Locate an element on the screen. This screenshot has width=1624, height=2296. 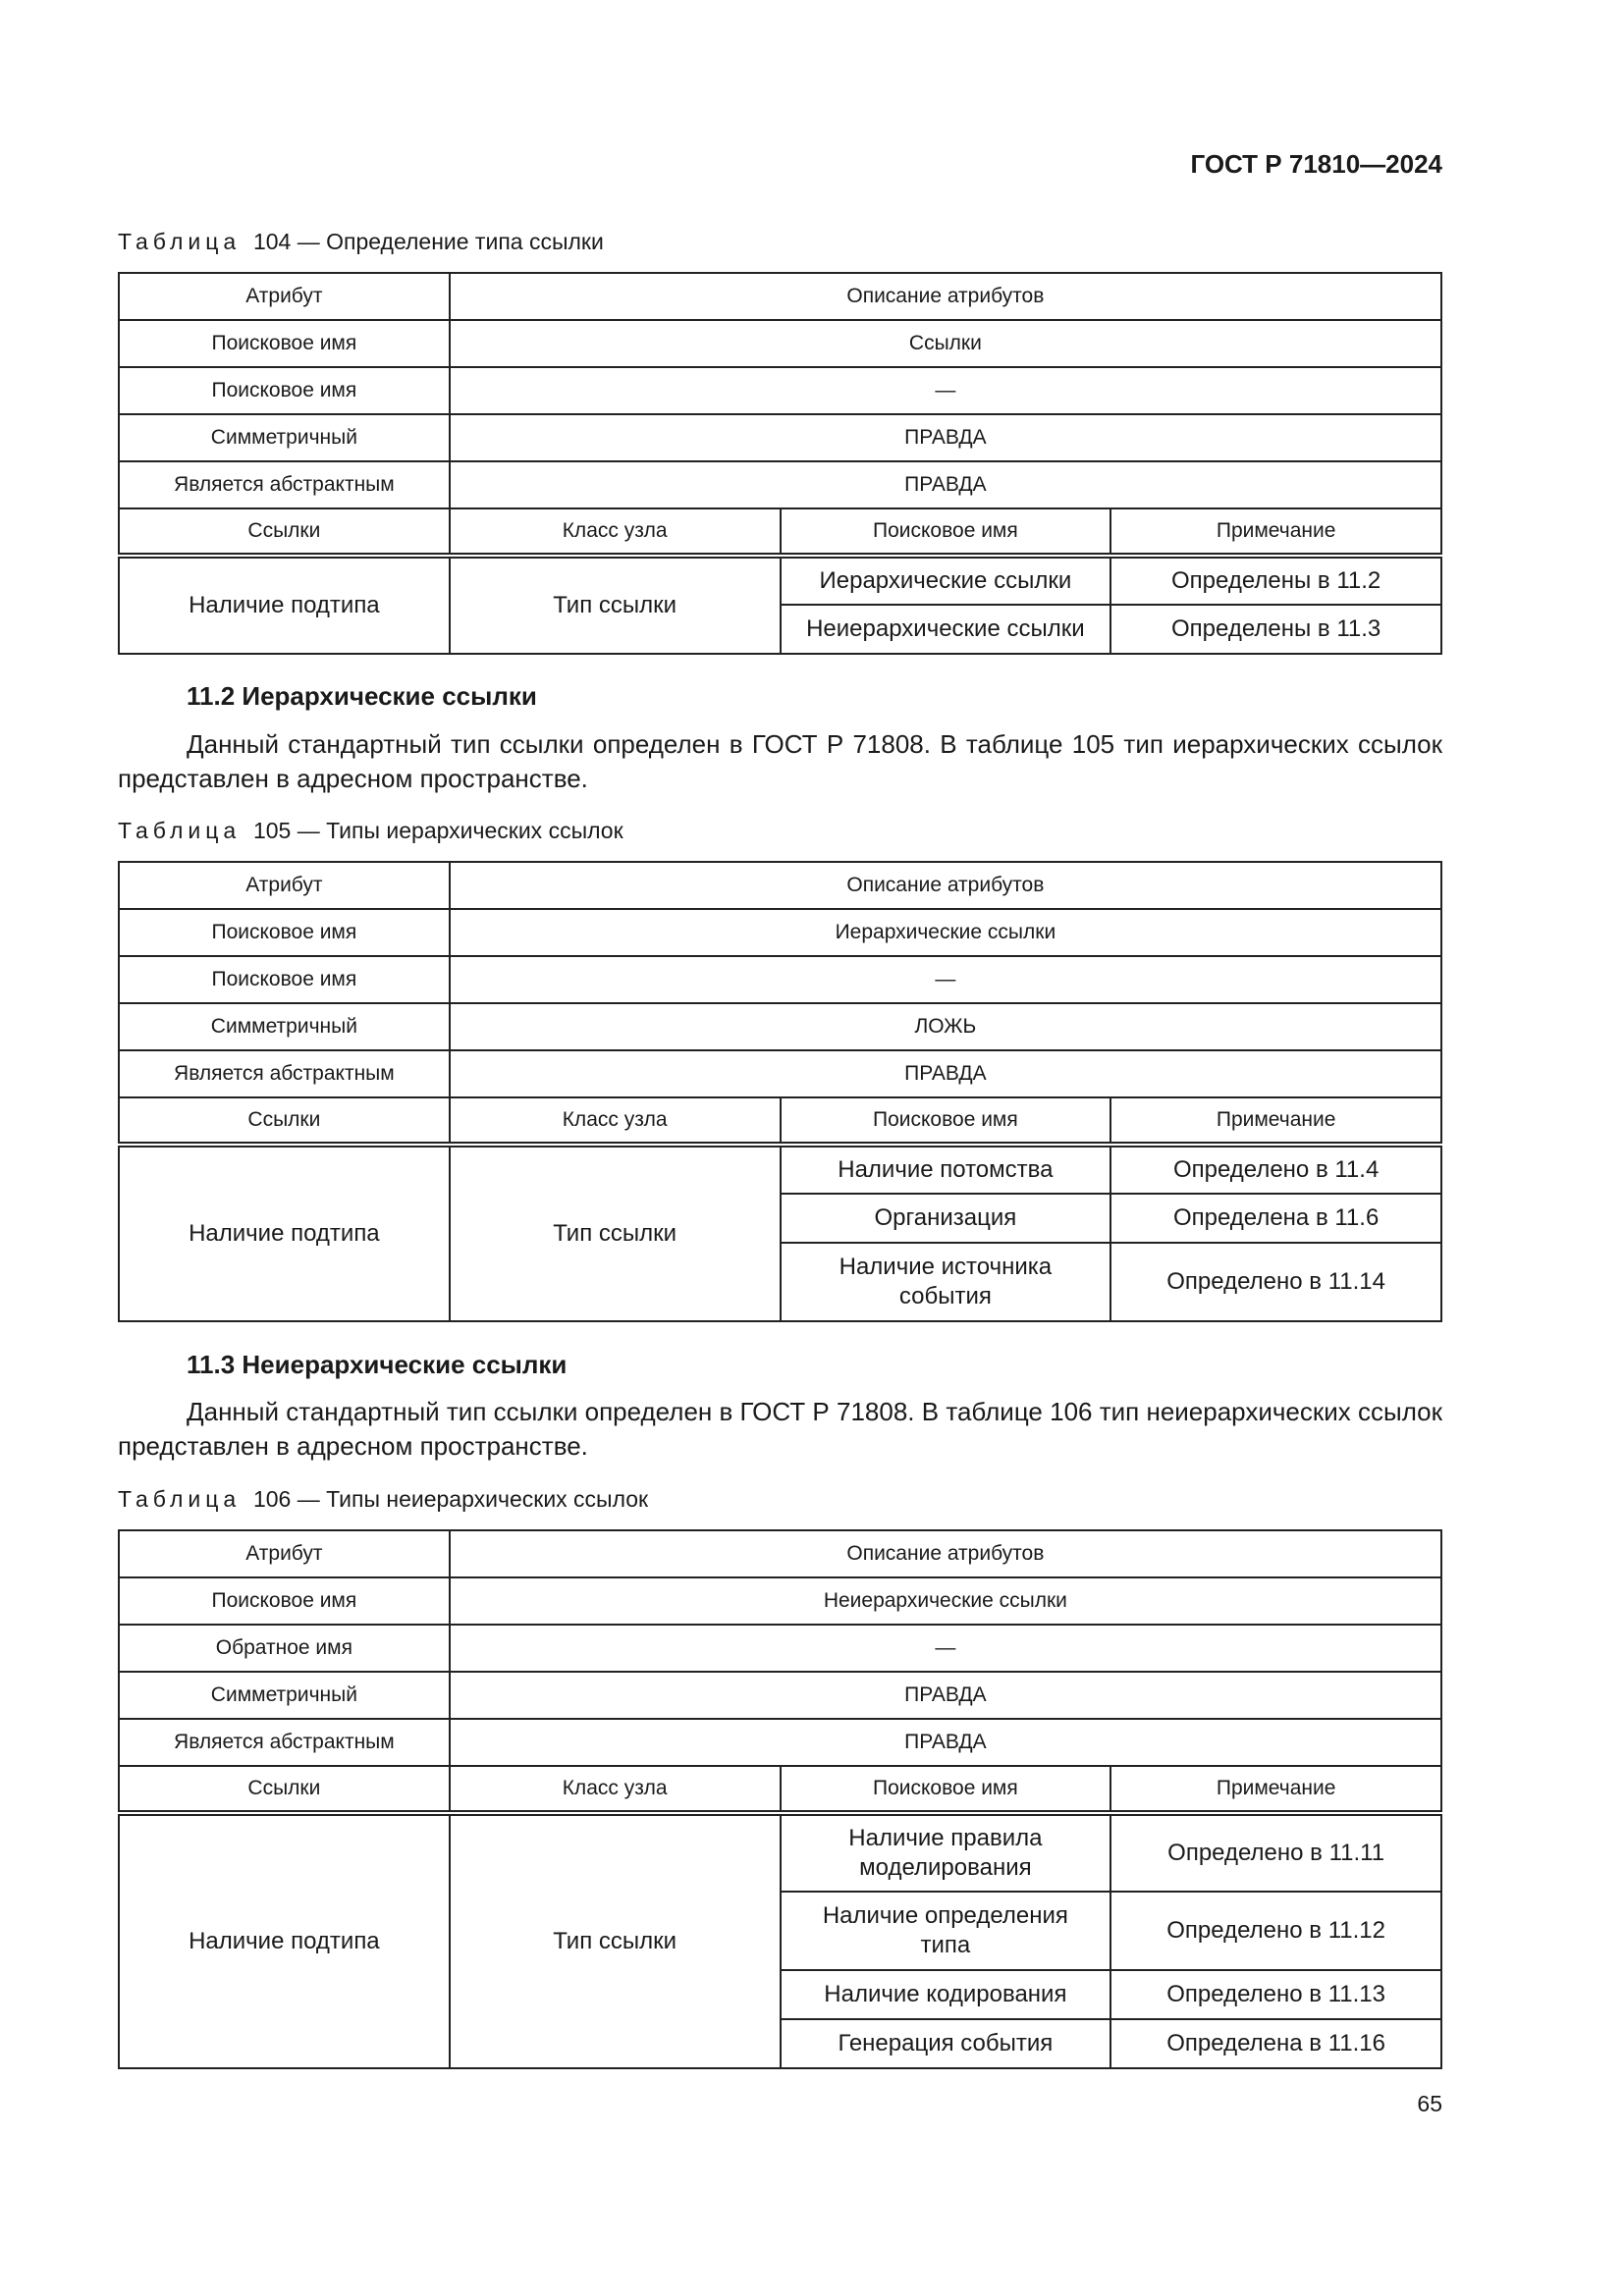
attribute-row: Симметричный ЛОЖЬ is located at coordinates (780, 1027).